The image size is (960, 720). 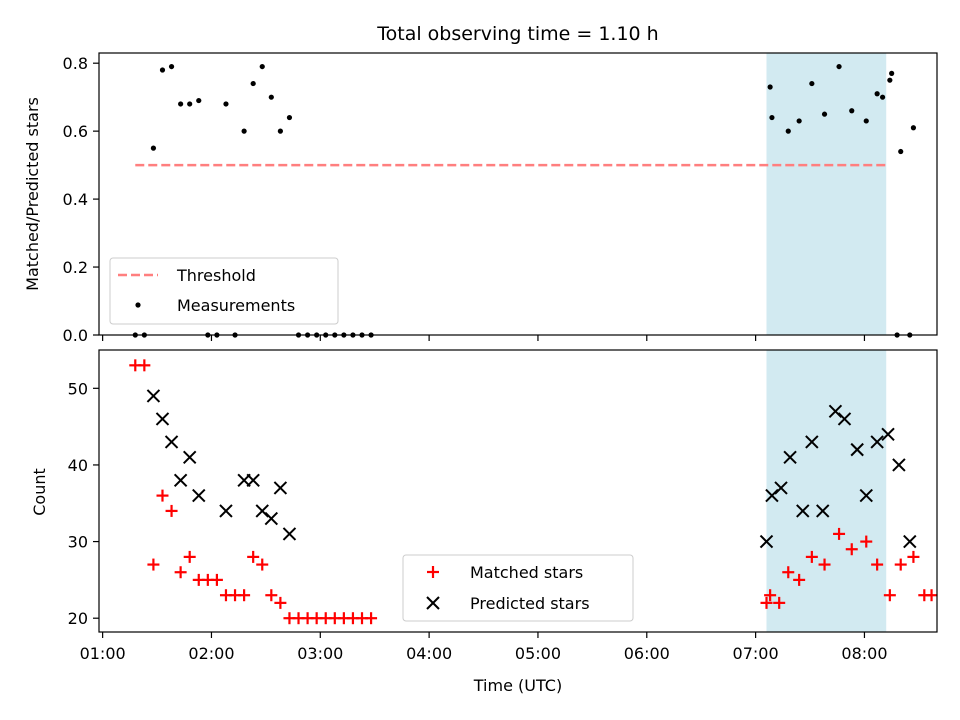 I want to click on y-tick-label: 0.6, so click(x=75, y=131).